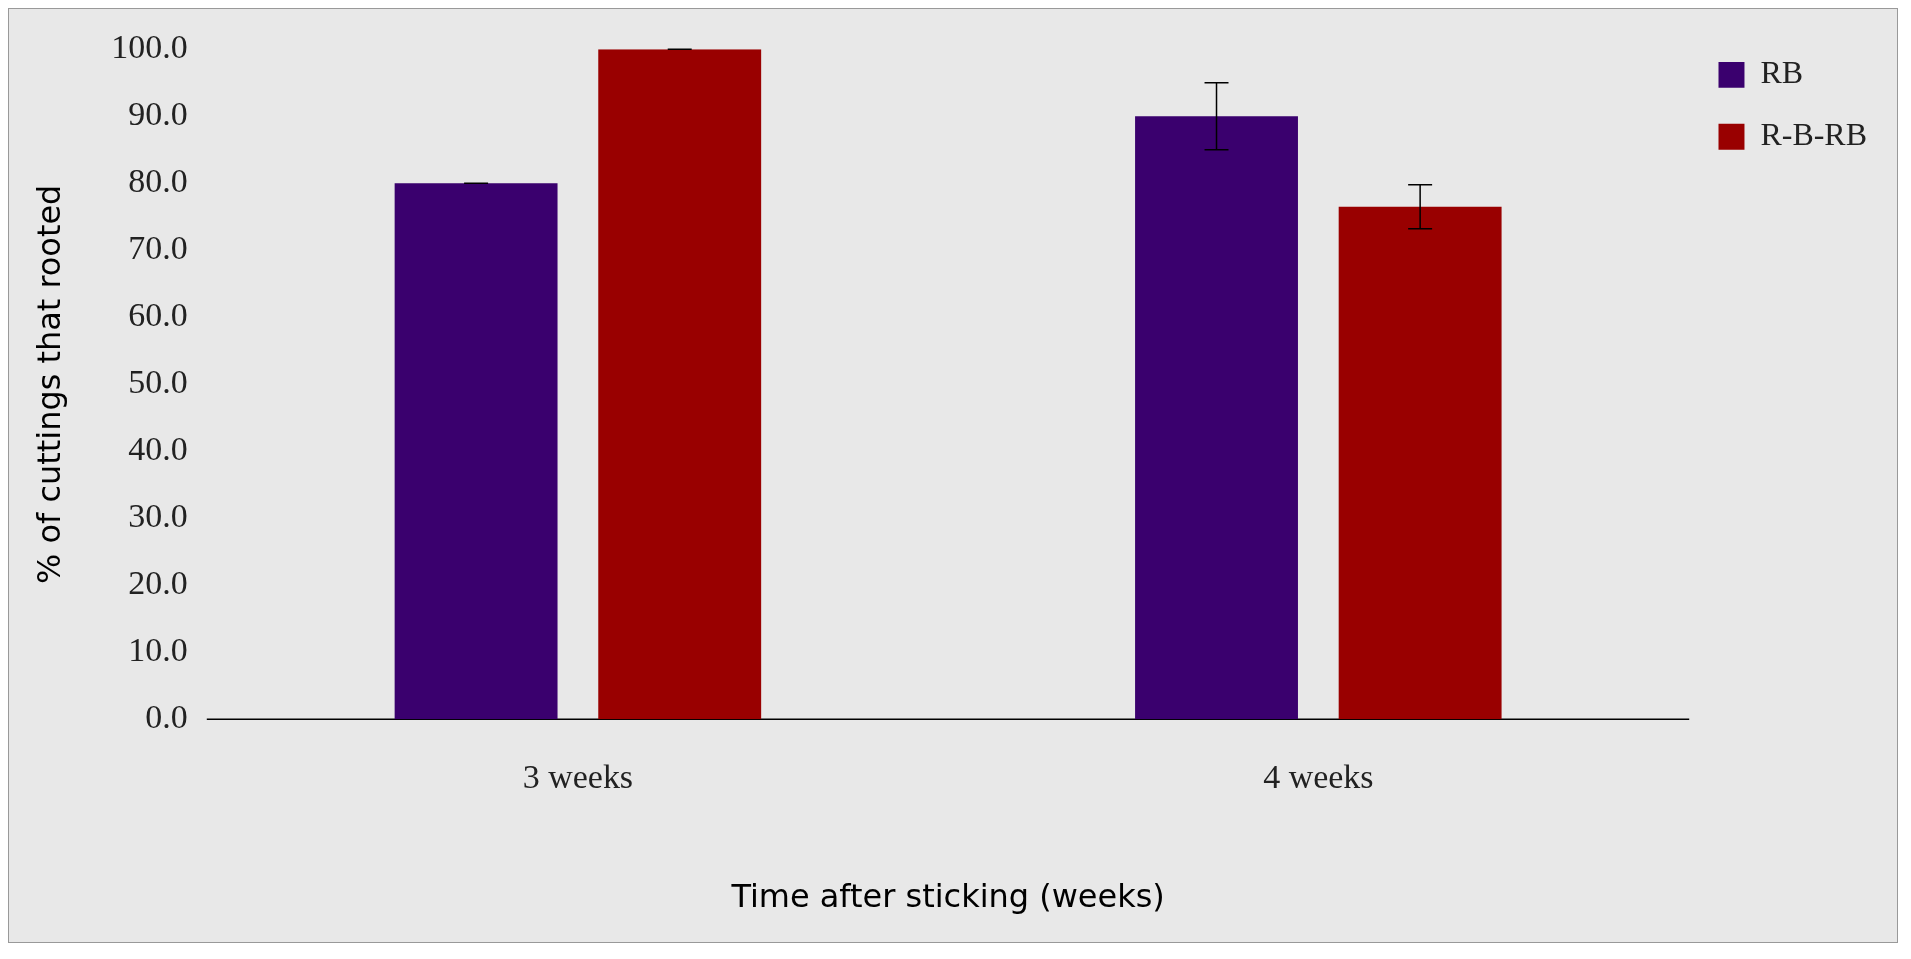  Describe the element at coordinates (1813, 135) in the screenshot. I see `legend-label: R-B-RB` at that location.